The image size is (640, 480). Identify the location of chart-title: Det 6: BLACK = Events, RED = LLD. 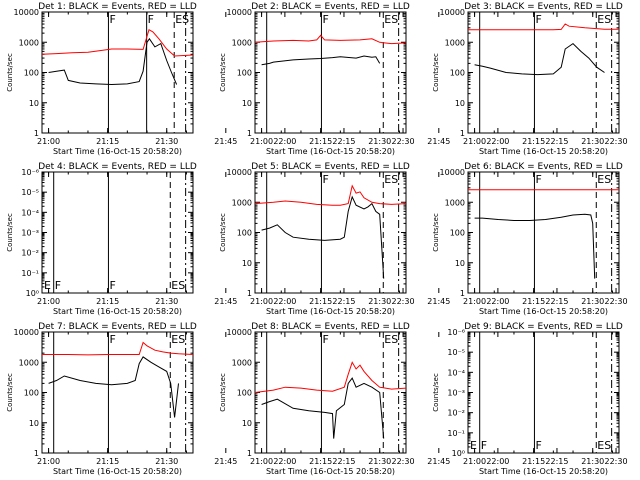
(543, 167).